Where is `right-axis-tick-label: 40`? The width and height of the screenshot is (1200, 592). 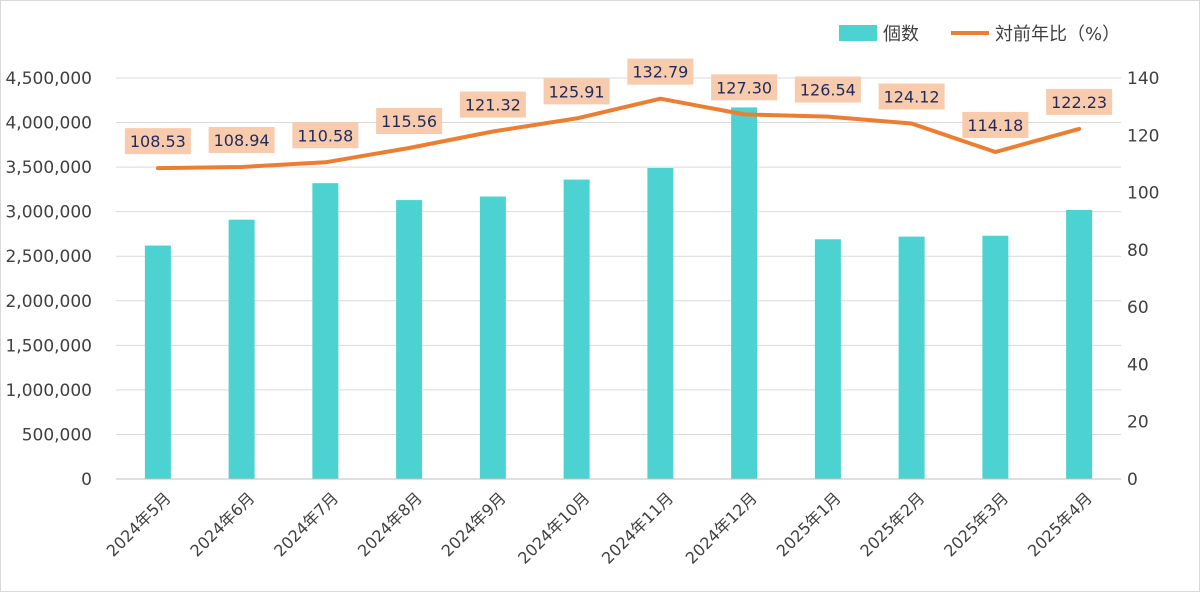
right-axis-tick-label: 40 is located at coordinates (1138, 365).